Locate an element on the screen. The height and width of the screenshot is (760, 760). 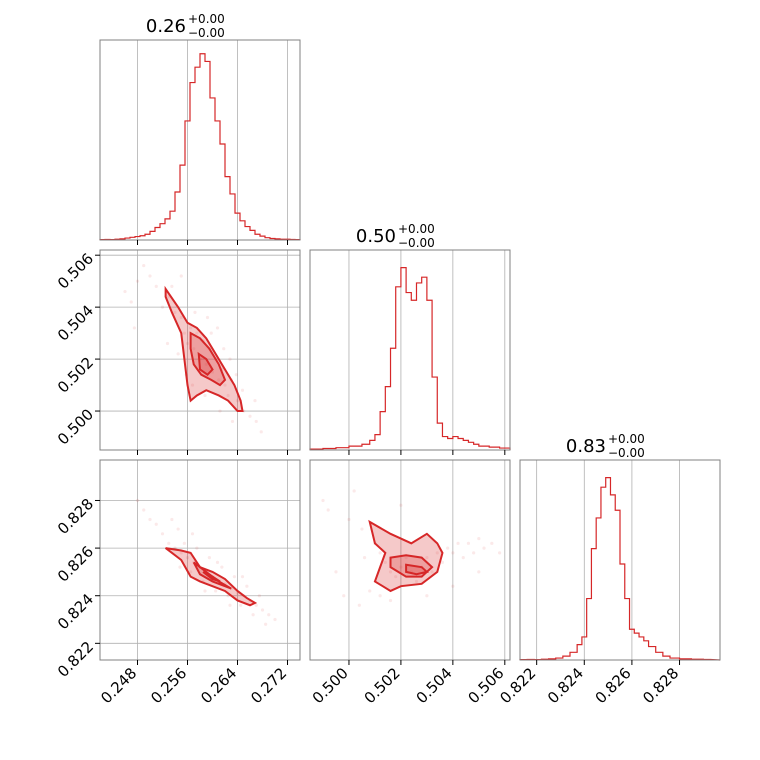
panel-param1-vs-param2-ytick-label: 0.502 is located at coordinates (75, 374).